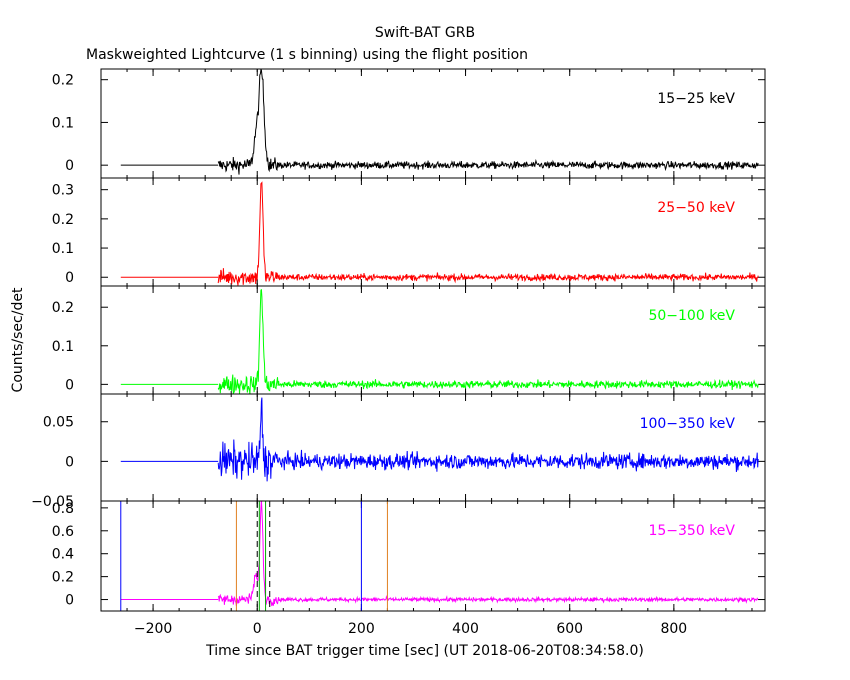 This screenshot has height=680, width=850. I want to click on band-label: 15−350 keV, so click(691, 531).